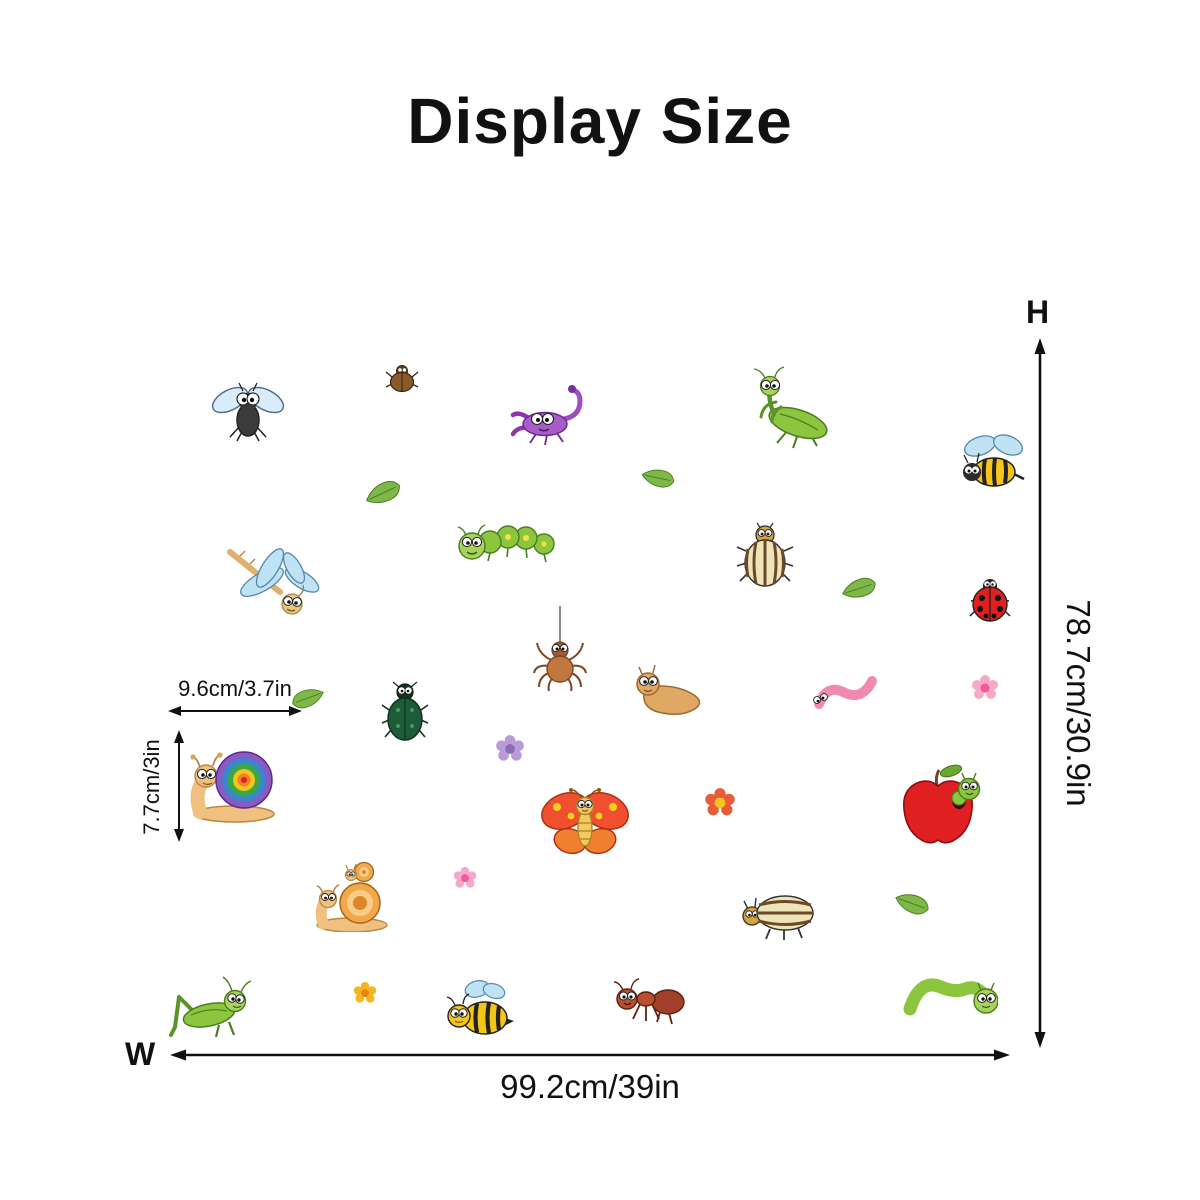 The width and height of the screenshot is (1200, 1200). I want to click on height-value-label: 78.7cm/30.9in, so click(1078, 703).